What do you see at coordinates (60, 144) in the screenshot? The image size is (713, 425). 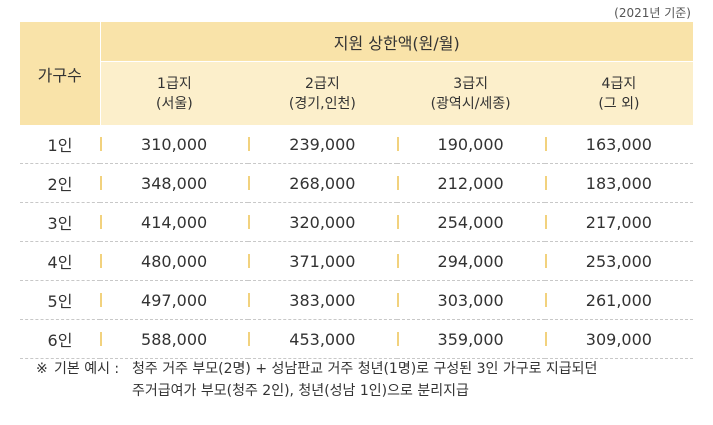 I see `household-cell: 1인` at bounding box center [60, 144].